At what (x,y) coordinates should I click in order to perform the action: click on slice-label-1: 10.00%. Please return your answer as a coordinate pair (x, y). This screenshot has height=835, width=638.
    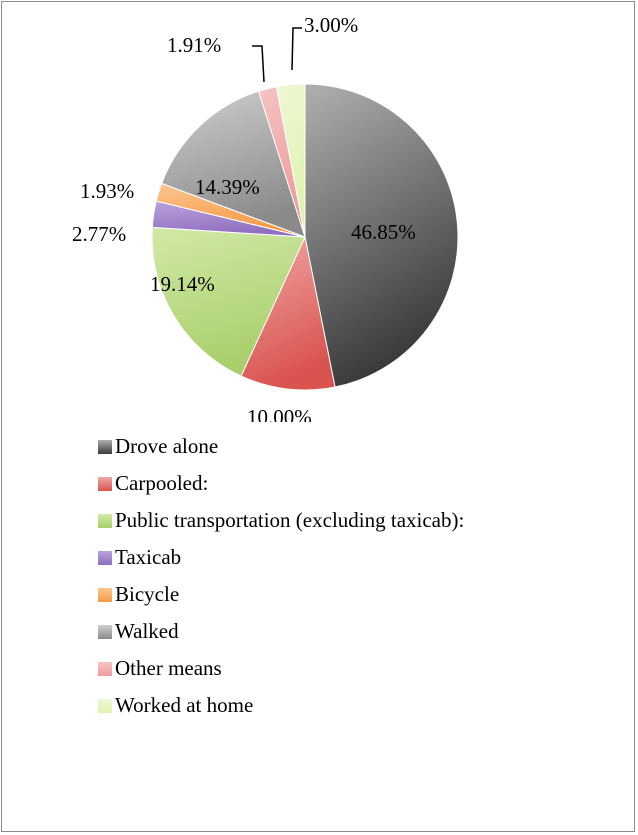
    Looking at the image, I should click on (279, 413).